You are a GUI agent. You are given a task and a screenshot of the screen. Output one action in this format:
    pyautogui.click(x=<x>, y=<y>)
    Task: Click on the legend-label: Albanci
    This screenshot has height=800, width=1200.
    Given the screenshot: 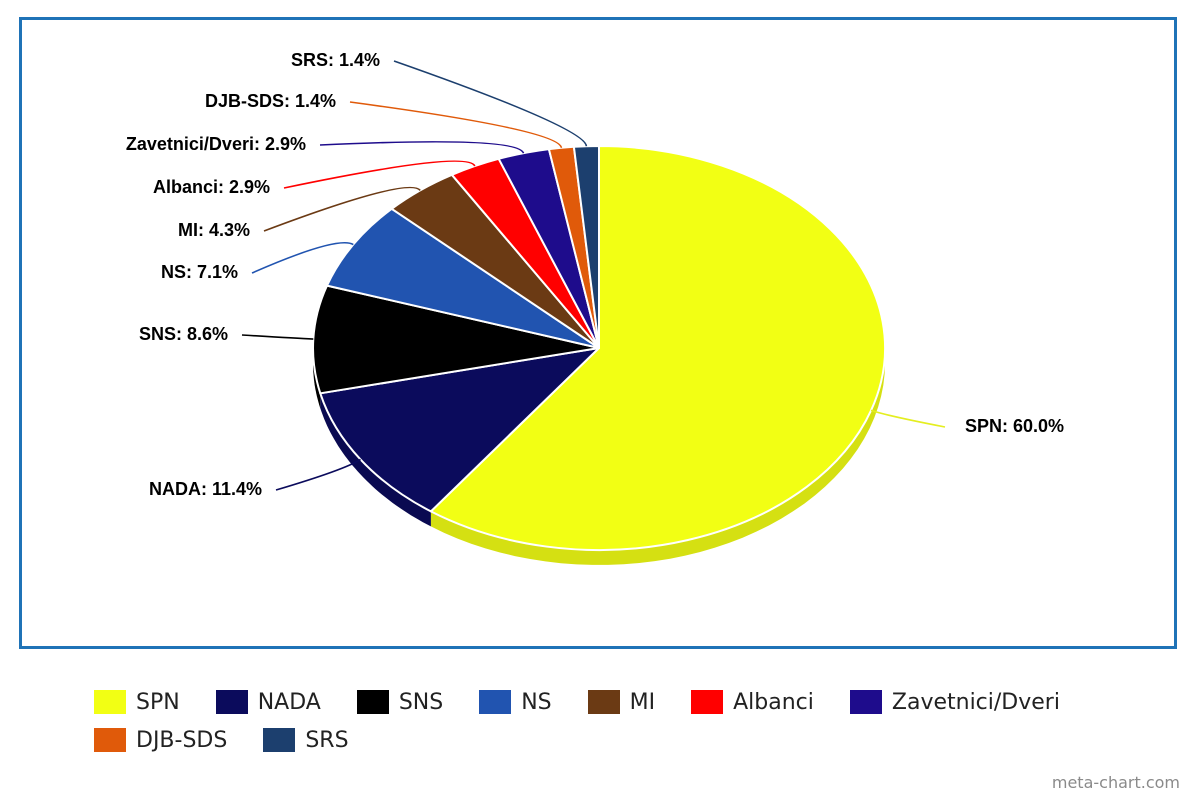 What is the action you would take?
    pyautogui.click(x=773, y=702)
    